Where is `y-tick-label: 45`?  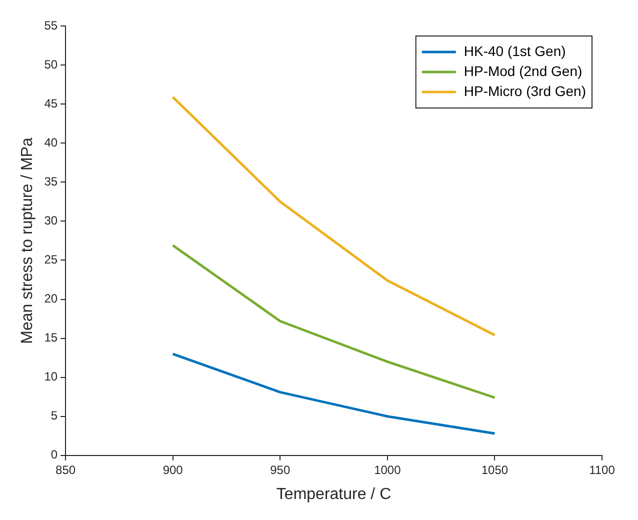 y-tick-label: 45 is located at coordinates (51, 103).